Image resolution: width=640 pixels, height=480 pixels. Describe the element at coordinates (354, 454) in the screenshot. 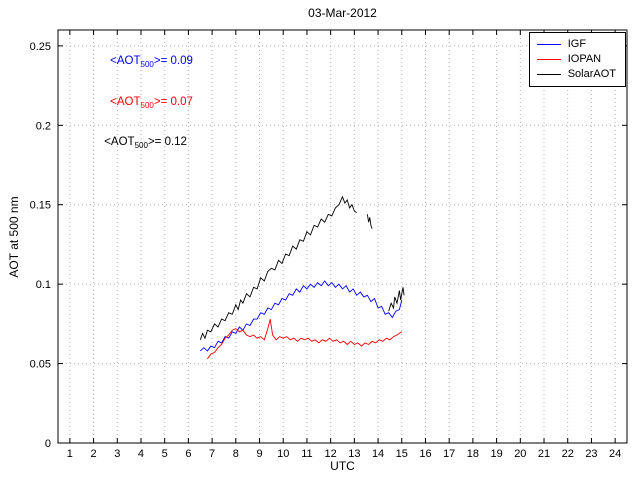

I see `svg-text: 13` at that location.